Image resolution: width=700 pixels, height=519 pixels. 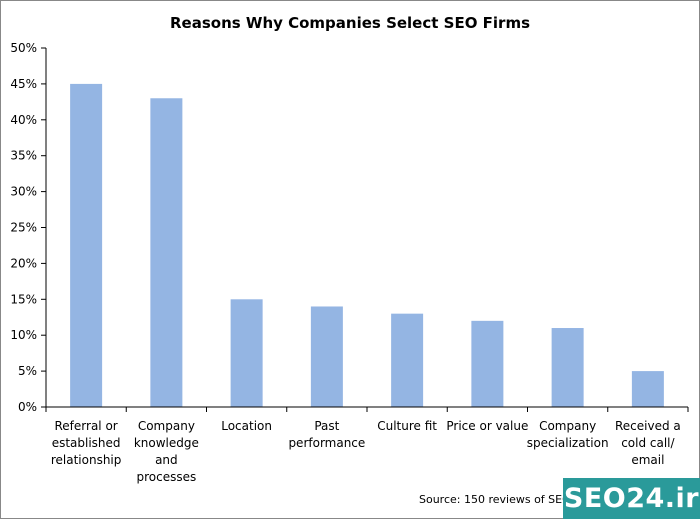 What do you see at coordinates (166, 451) in the screenshot?
I see `x-tick-label: Company knowledge and processes` at bounding box center [166, 451].